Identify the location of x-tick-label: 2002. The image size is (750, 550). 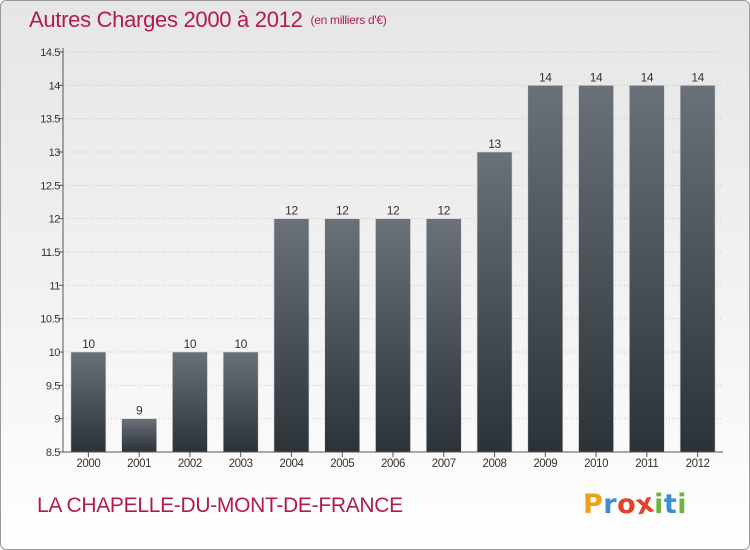
(190, 464).